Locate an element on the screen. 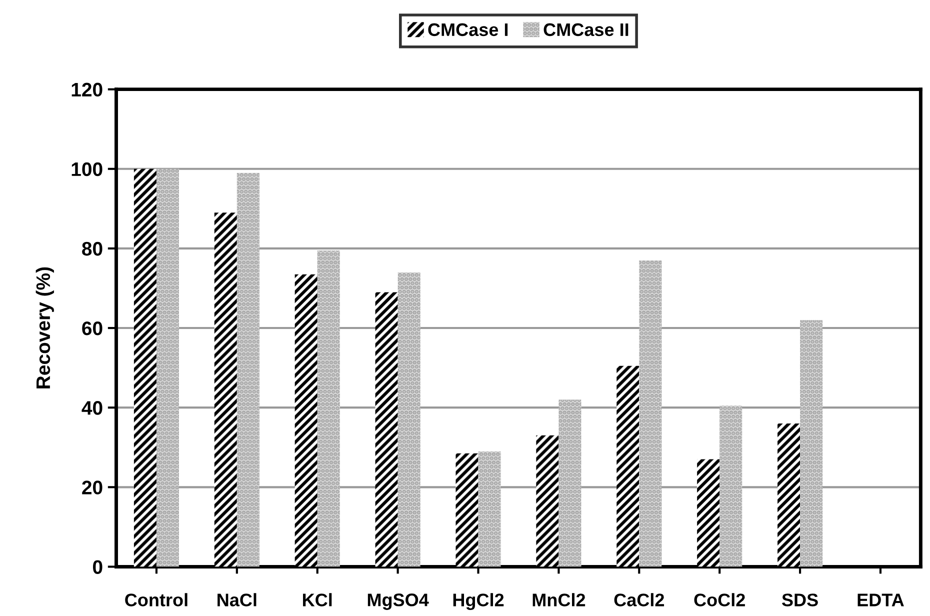  y-axis-title: Recovery (%) is located at coordinates (45, 327).